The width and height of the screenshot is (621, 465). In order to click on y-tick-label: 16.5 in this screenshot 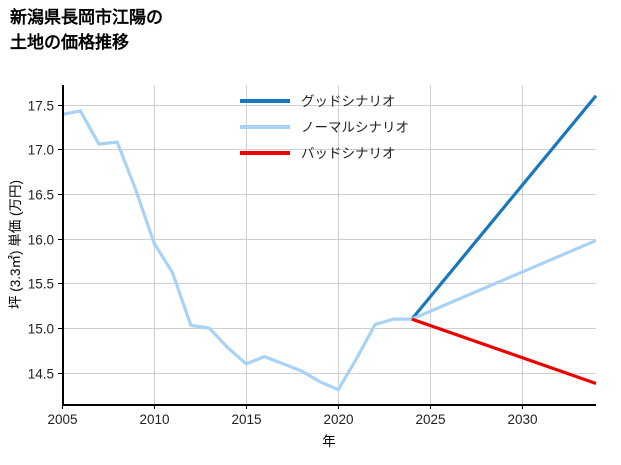, I will do `click(41, 195)`.